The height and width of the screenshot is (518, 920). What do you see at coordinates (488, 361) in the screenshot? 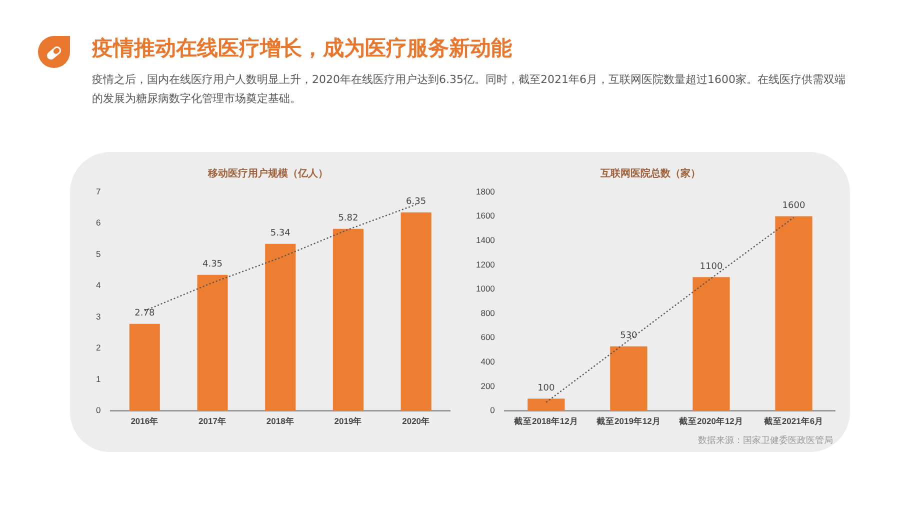
I see `y-tick-label: 400` at bounding box center [488, 361].